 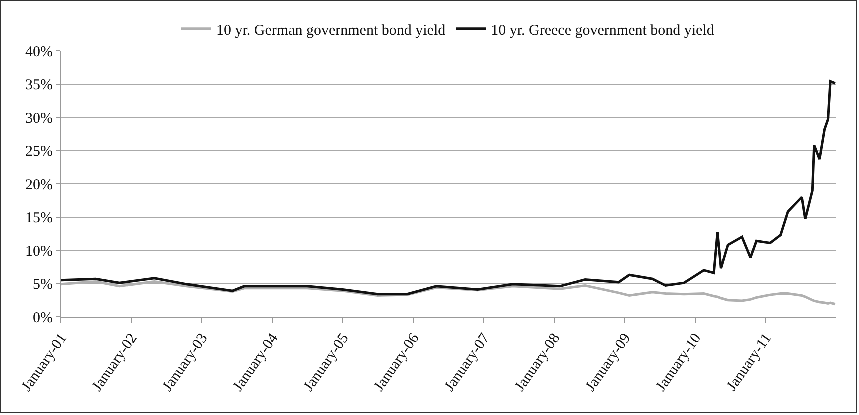 What do you see at coordinates (39, 86) in the screenshot?
I see `y-tick-label: 35%` at bounding box center [39, 86].